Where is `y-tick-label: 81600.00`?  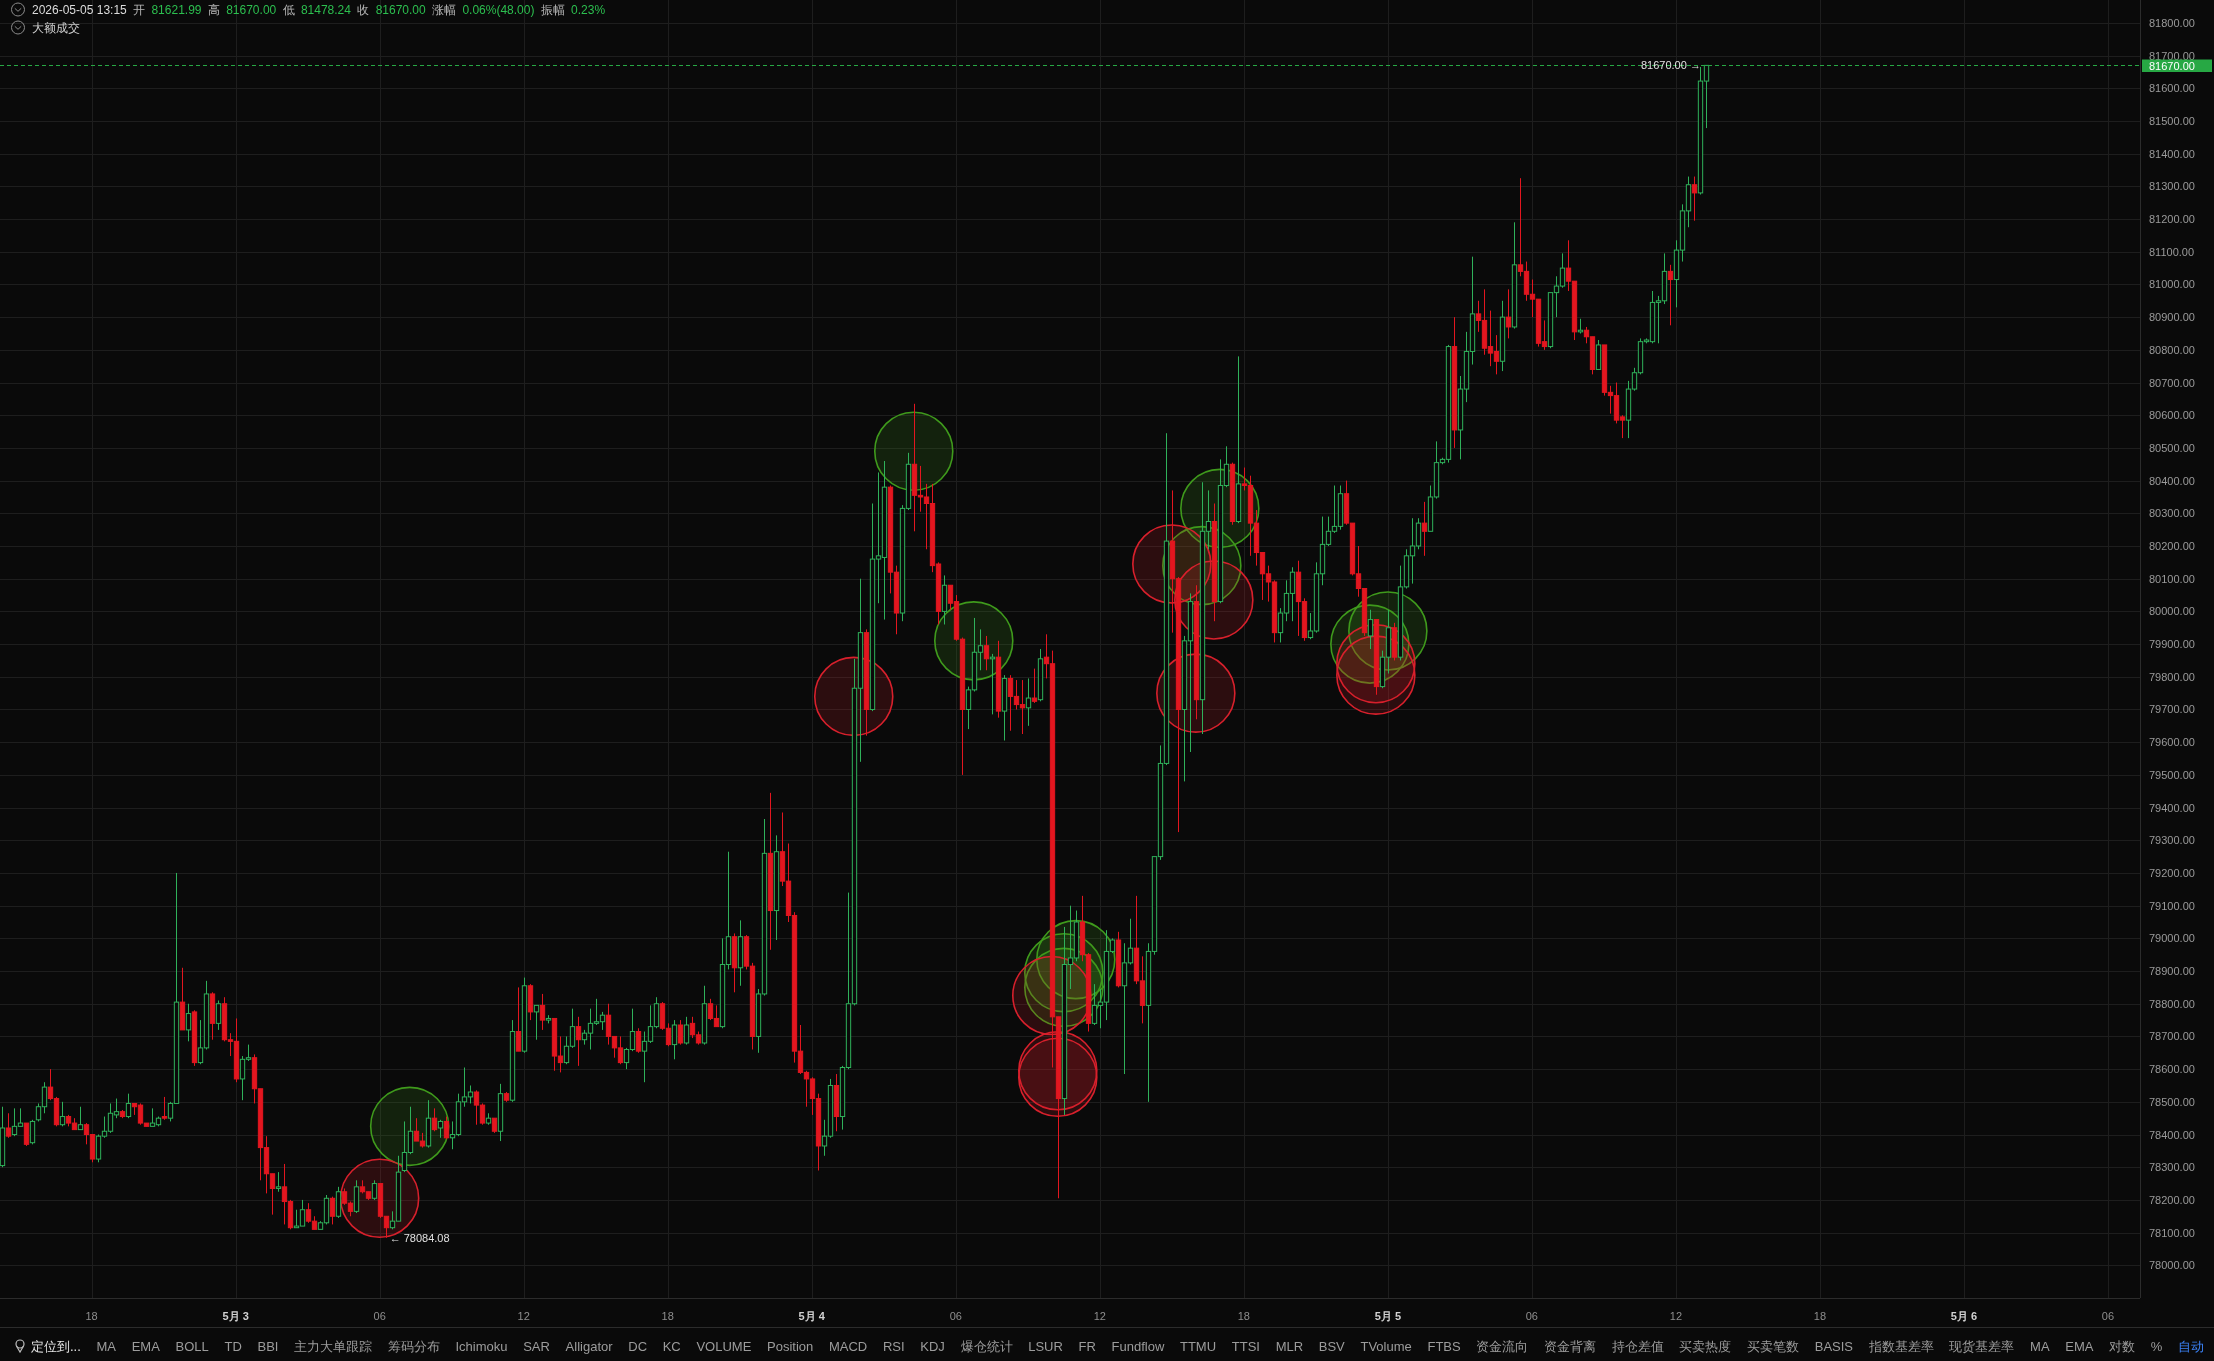
y-tick-label: 81600.00 is located at coordinates (2172, 88).